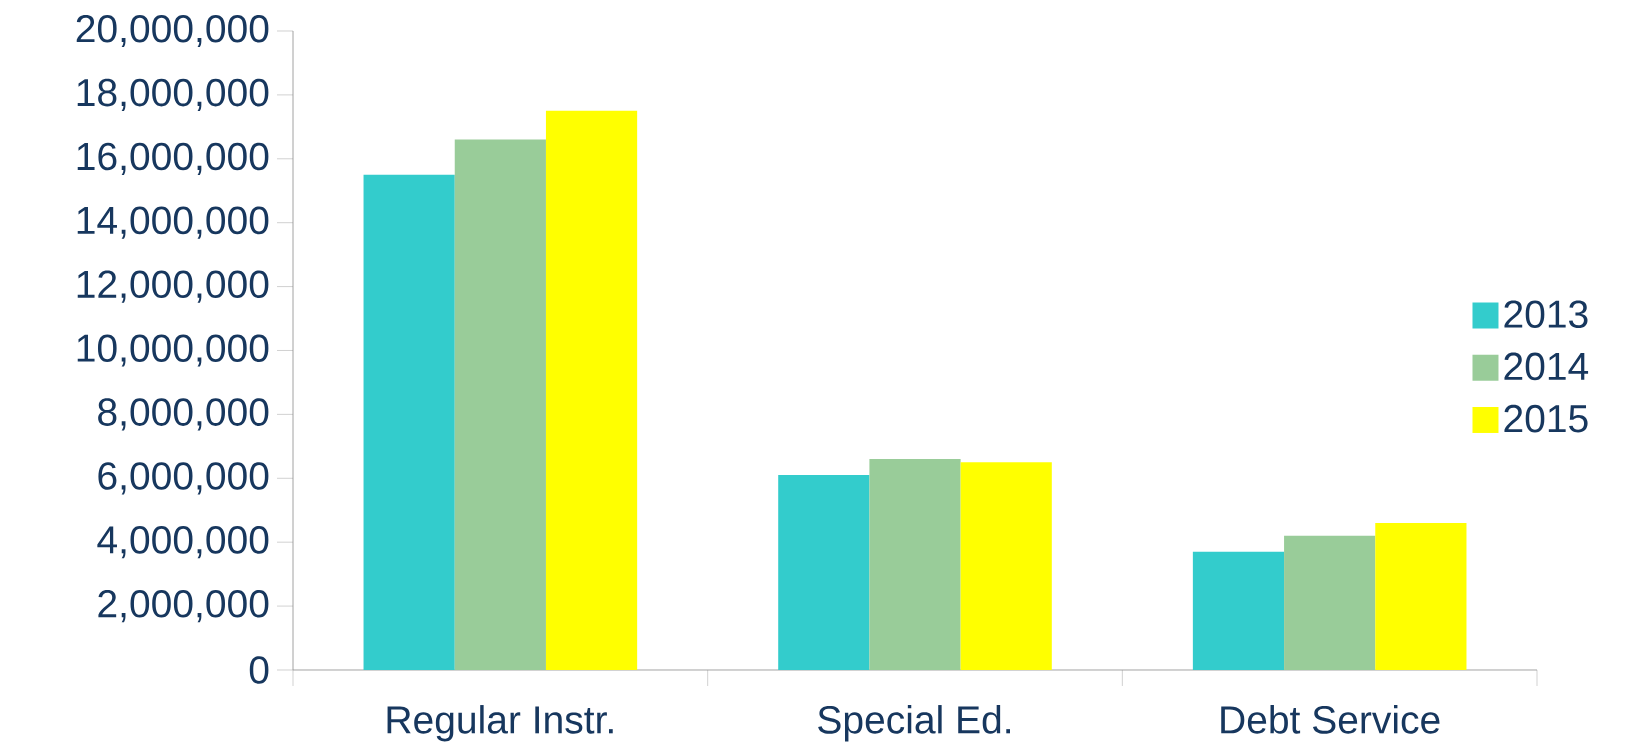 The image size is (1625, 753). Describe the element at coordinates (259, 670) in the screenshot. I see `y-tick-label: 0` at that location.